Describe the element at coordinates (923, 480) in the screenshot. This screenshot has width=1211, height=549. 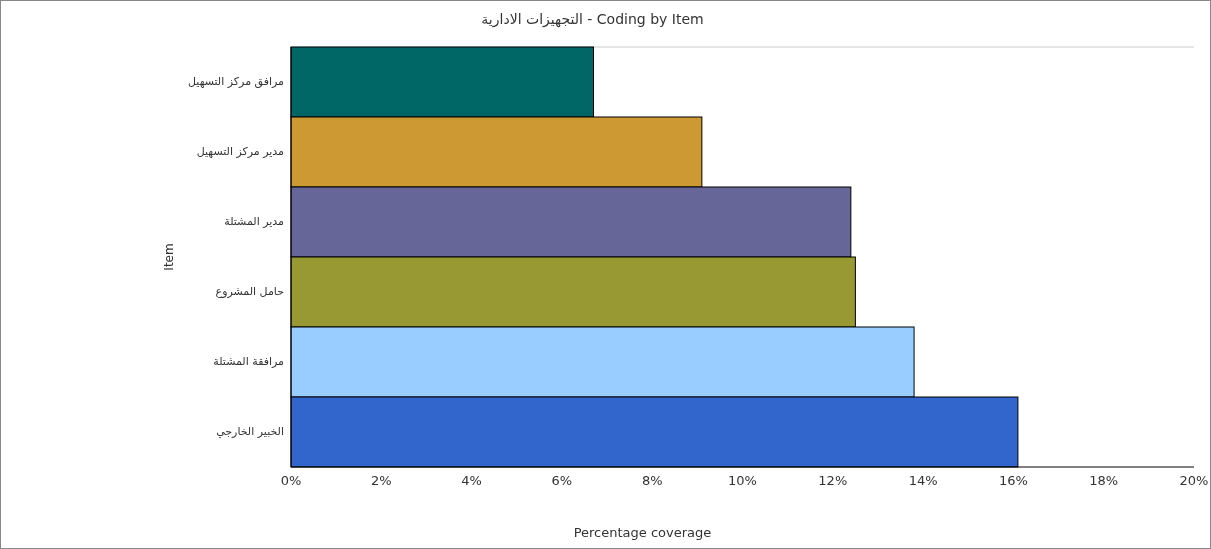
I see `x-tick-label: 14%` at that location.